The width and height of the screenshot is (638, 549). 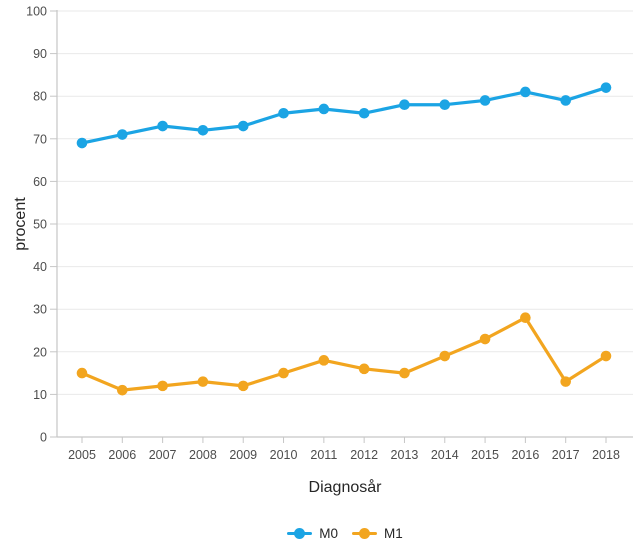 What do you see at coordinates (43, 438) in the screenshot?
I see `y-tick-label: 0` at bounding box center [43, 438].